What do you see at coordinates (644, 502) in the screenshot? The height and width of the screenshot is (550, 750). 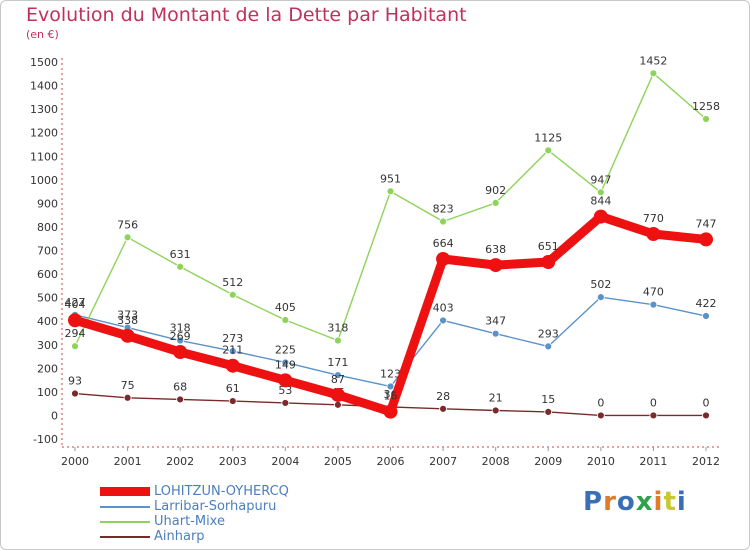 I see `logo-letter: x` at bounding box center [644, 502].